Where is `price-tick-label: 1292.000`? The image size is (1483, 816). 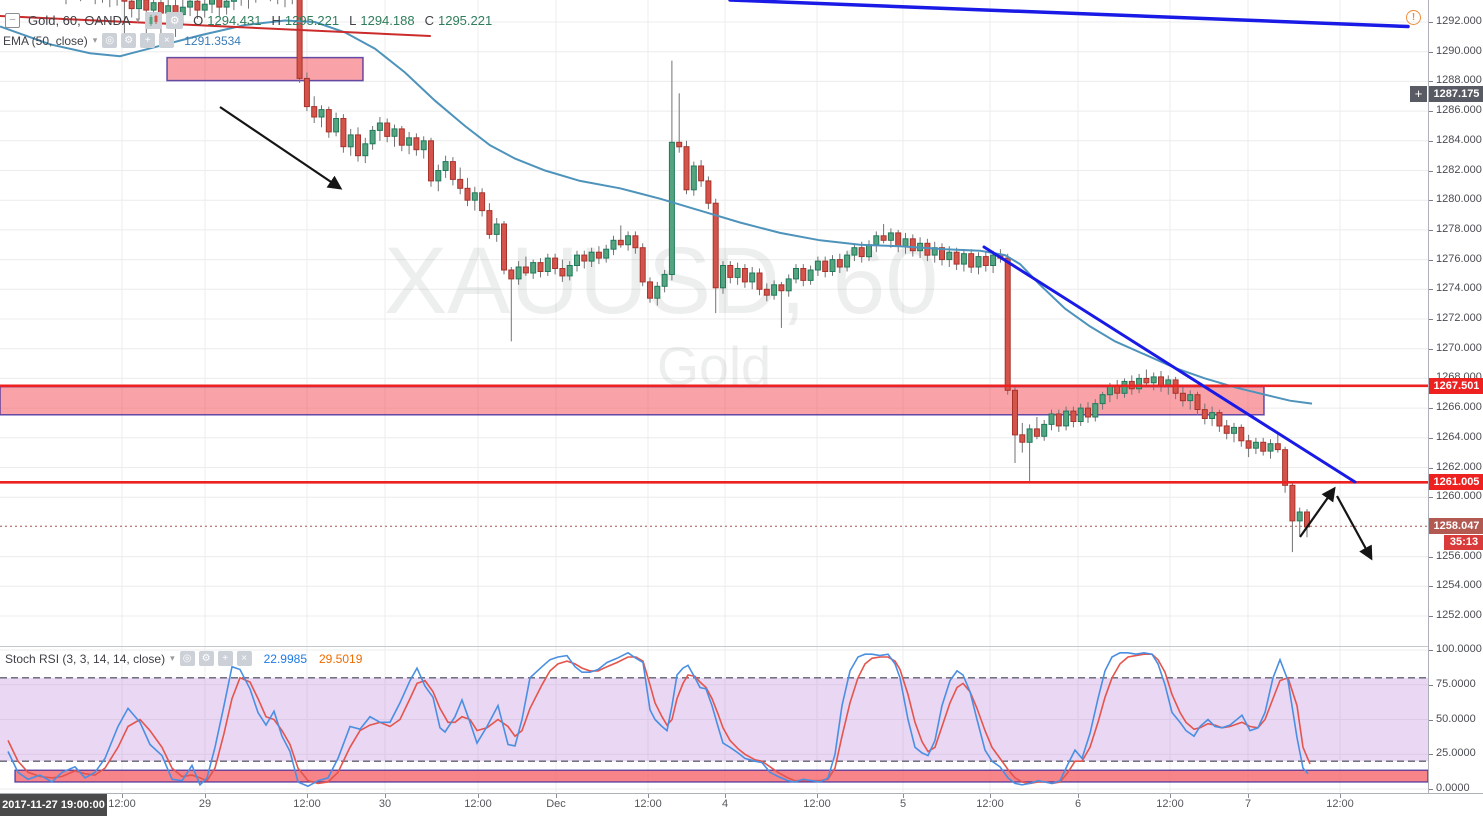
price-tick-label: 1292.000 is located at coordinates (1459, 21).